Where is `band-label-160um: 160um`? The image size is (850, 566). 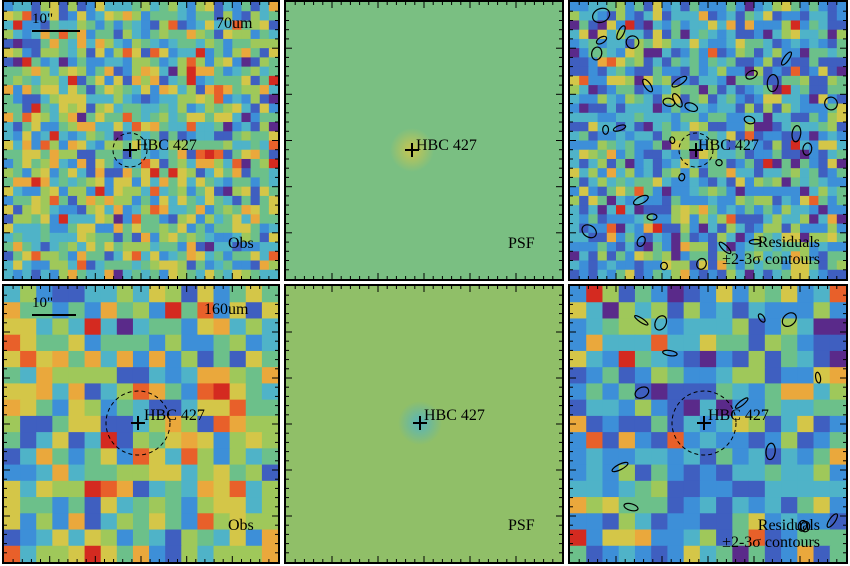
band-label-160um: 160um is located at coordinates (226, 309).